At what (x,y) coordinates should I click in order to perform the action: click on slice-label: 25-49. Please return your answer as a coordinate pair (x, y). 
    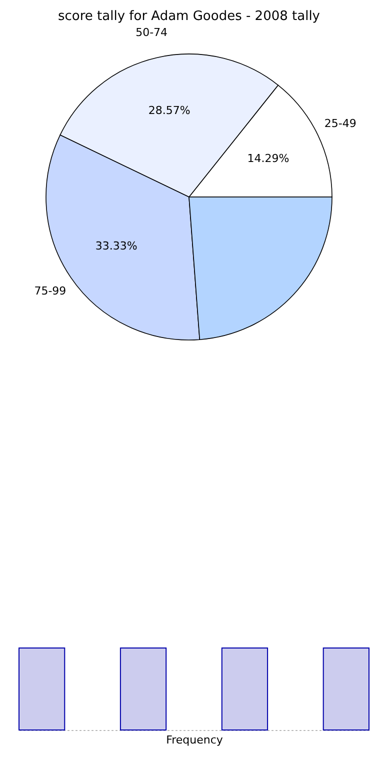
    Looking at the image, I should click on (340, 123).